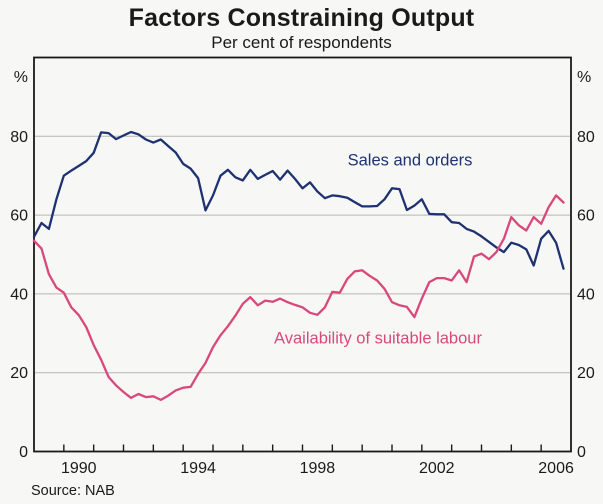 The height and width of the screenshot is (504, 603). I want to click on x-tick-label: 1990, so click(79, 468).